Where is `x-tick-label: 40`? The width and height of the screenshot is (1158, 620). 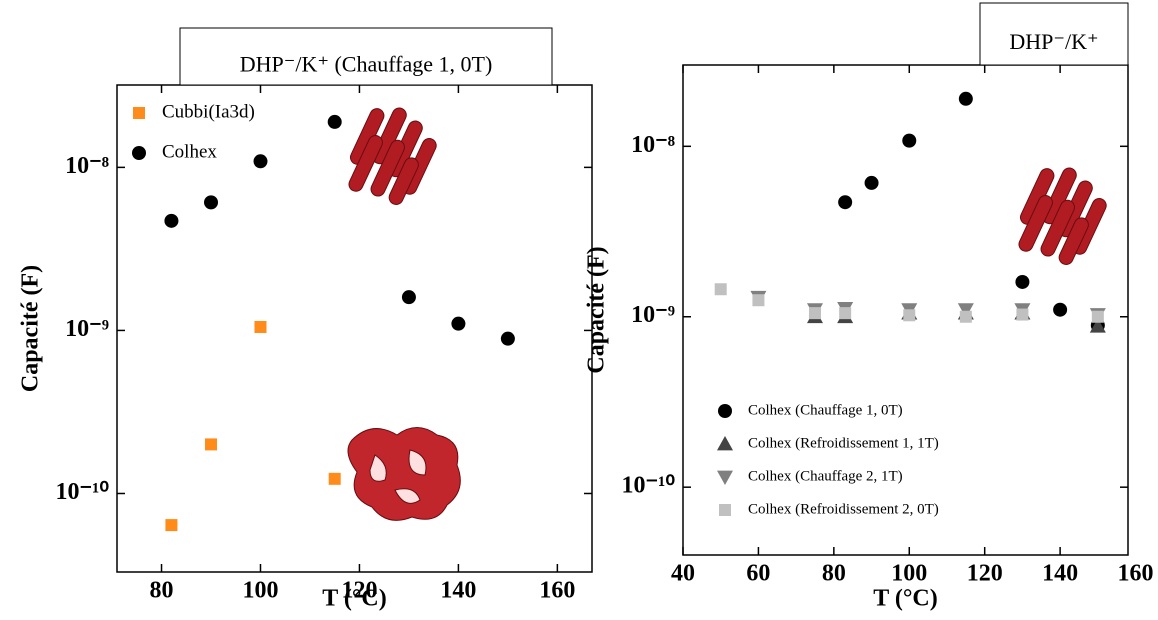 x-tick-label: 40 is located at coordinates (683, 574).